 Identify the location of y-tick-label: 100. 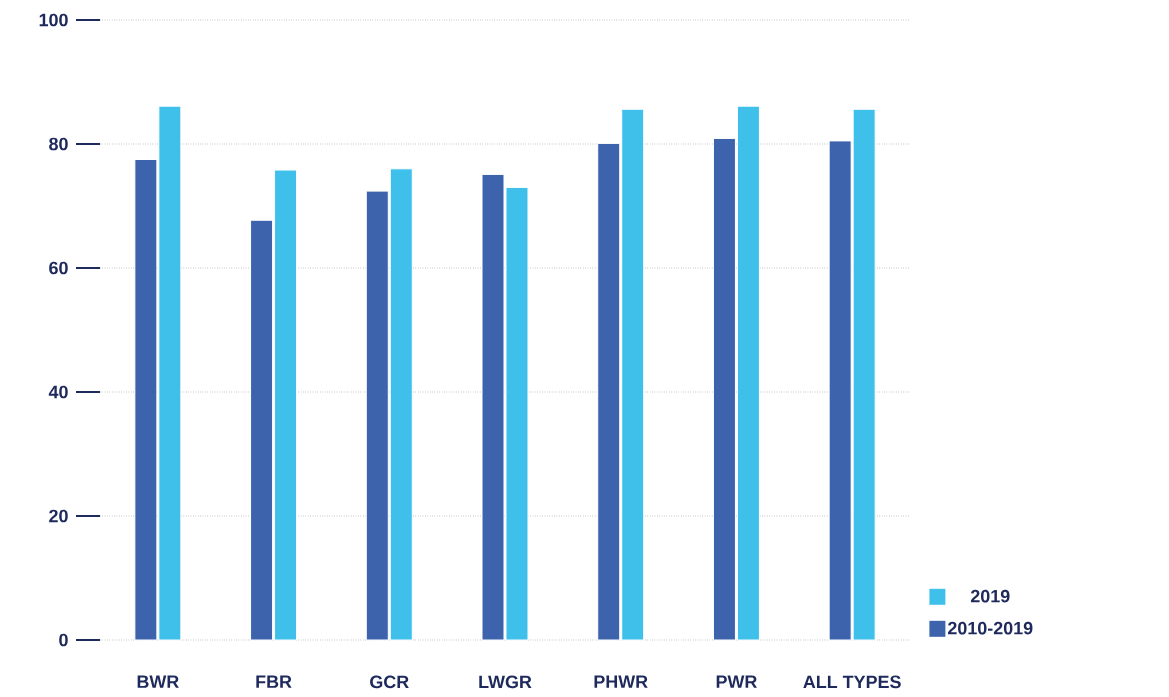
(53, 20).